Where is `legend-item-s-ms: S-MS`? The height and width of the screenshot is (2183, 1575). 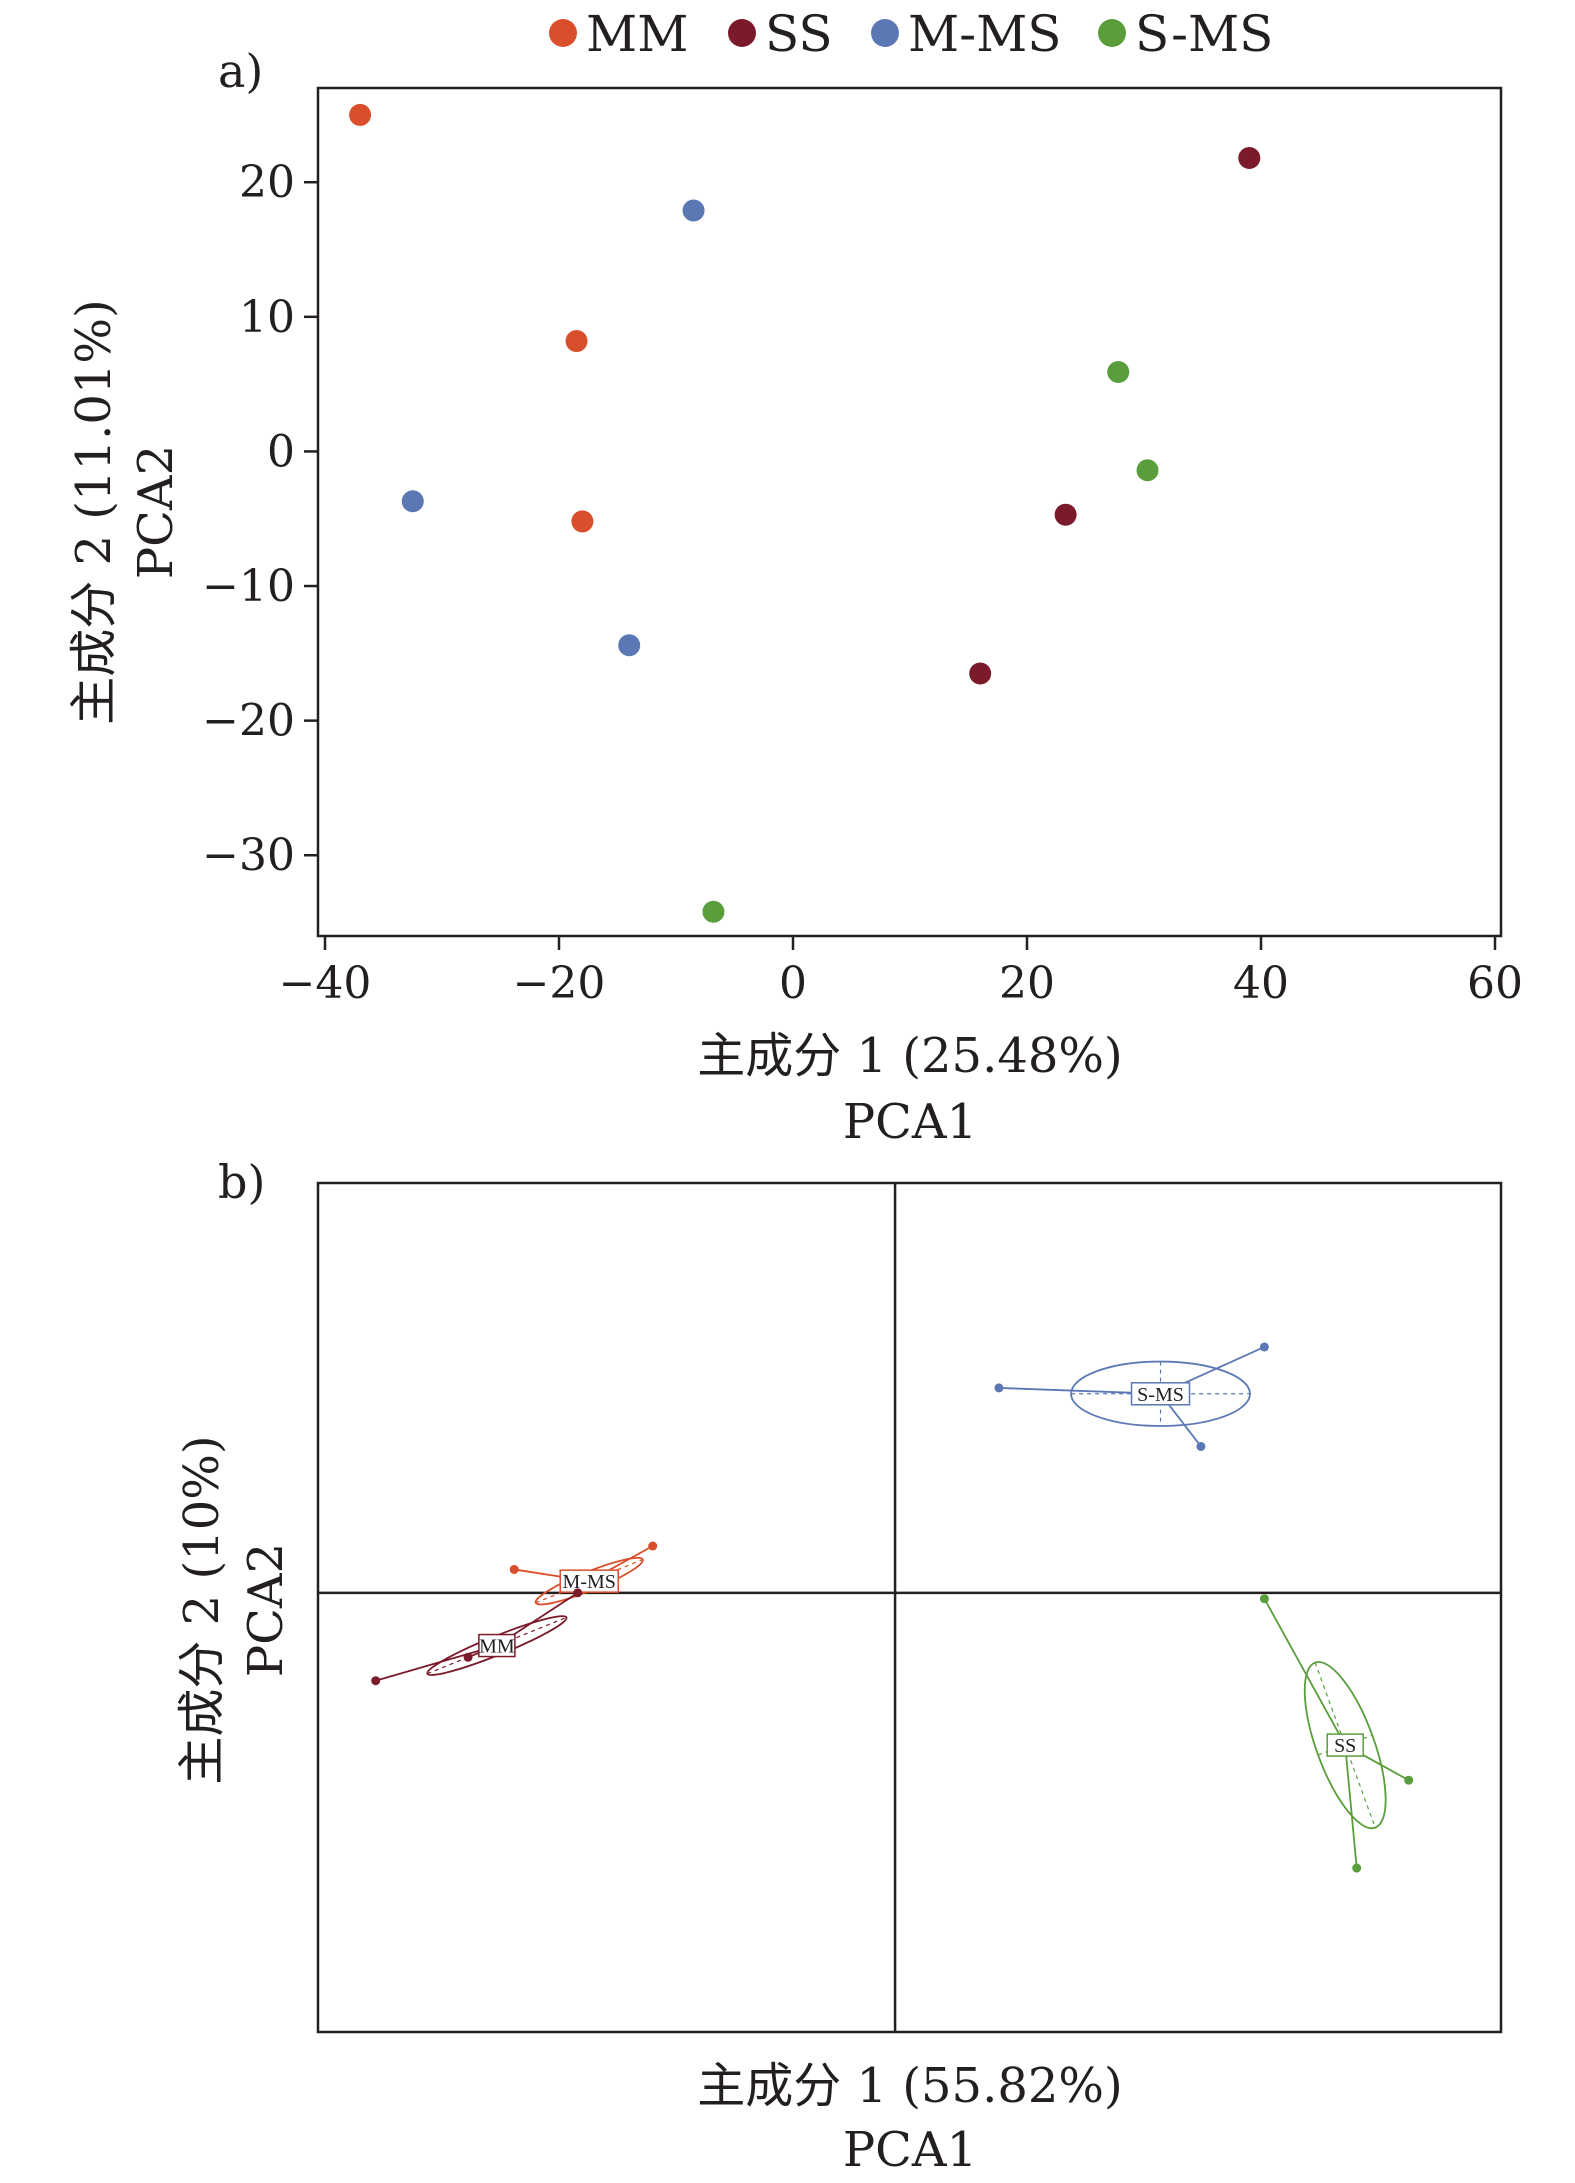
legend-item-s-ms: S-MS is located at coordinates (1185, 34).